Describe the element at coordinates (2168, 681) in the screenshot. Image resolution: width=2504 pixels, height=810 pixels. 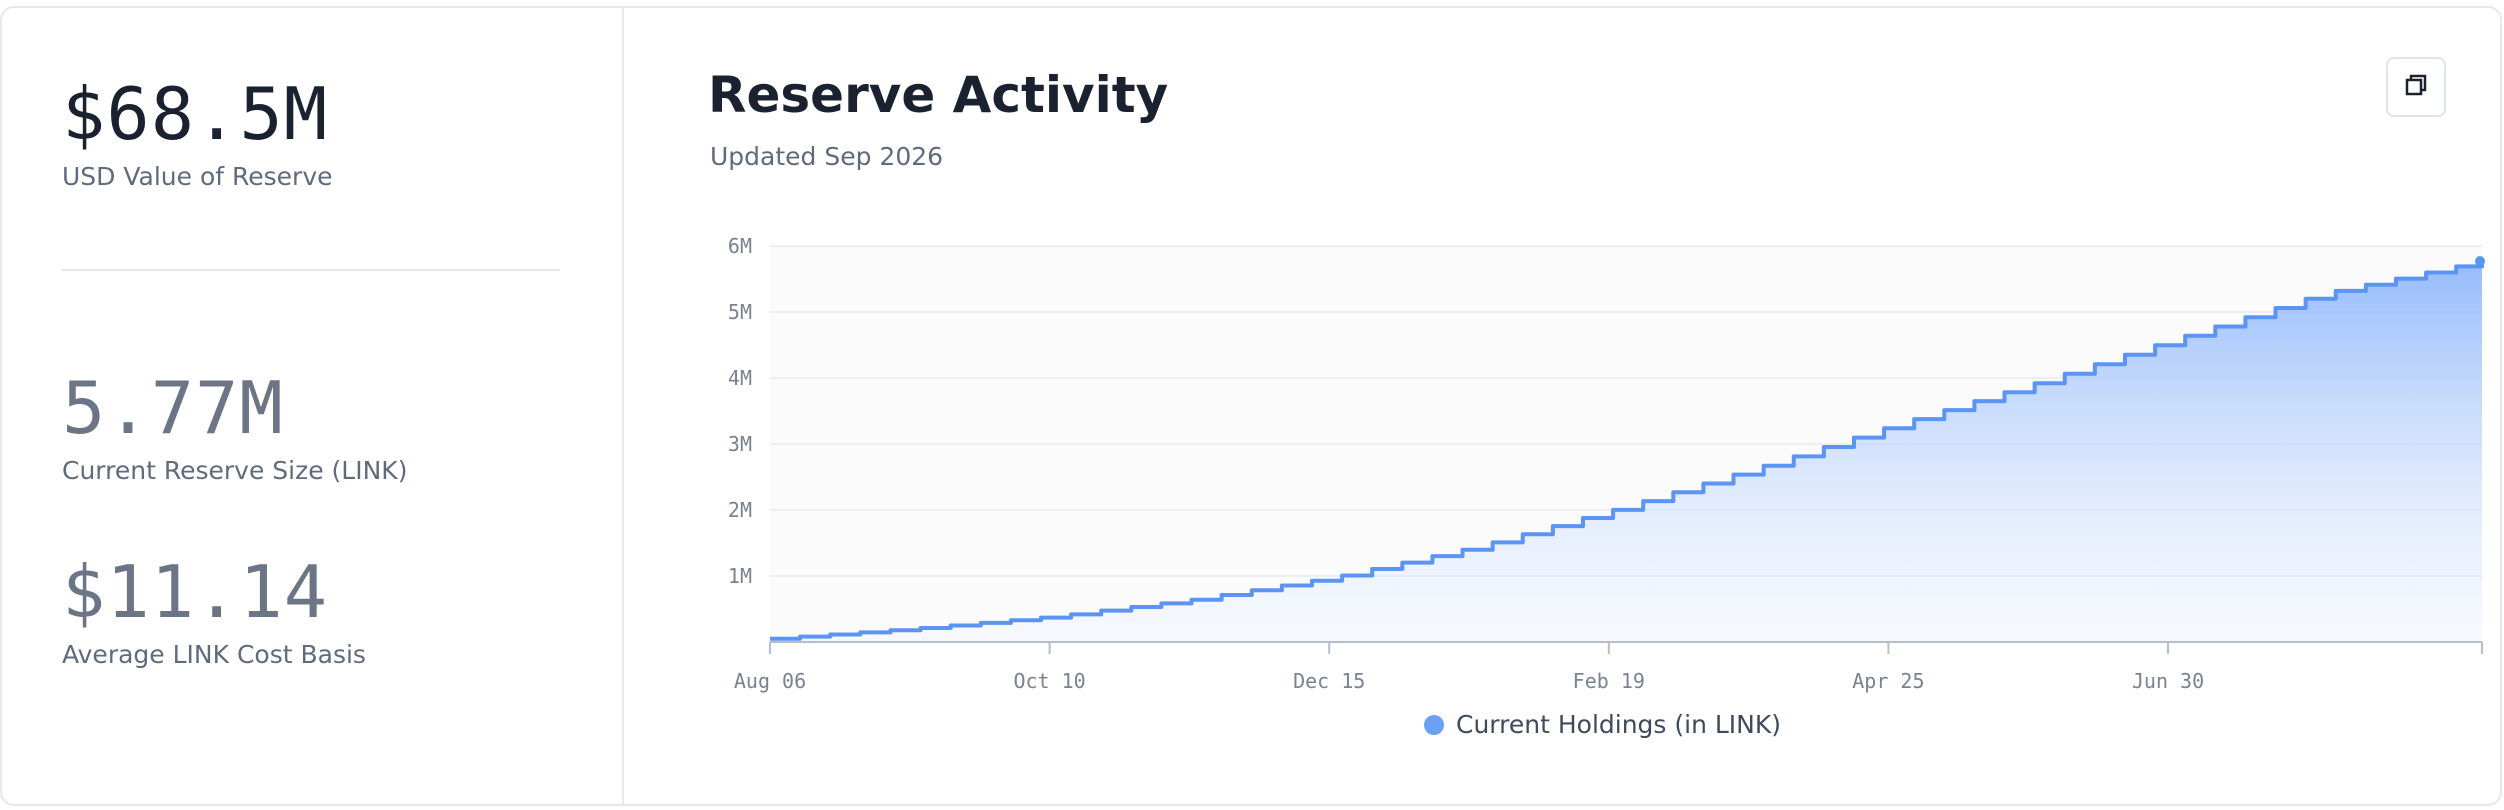
I see `x-tick-label: Jun 30` at that location.